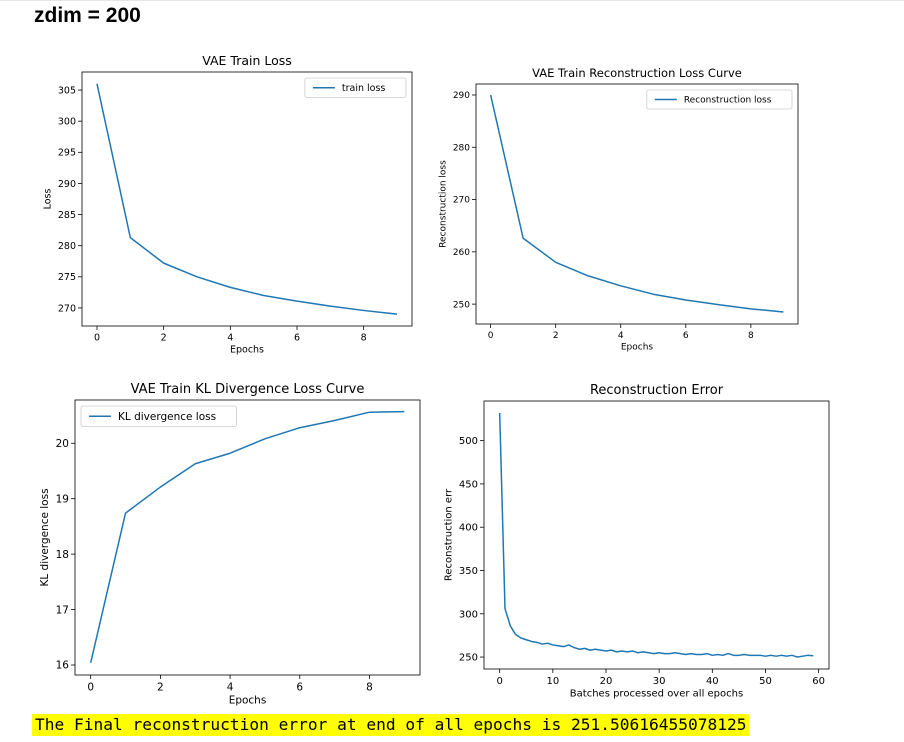 Image resolution: width=904 pixels, height=742 pixels. What do you see at coordinates (62, 499) in the screenshot?
I see `y-tick-label: 19` at bounding box center [62, 499].